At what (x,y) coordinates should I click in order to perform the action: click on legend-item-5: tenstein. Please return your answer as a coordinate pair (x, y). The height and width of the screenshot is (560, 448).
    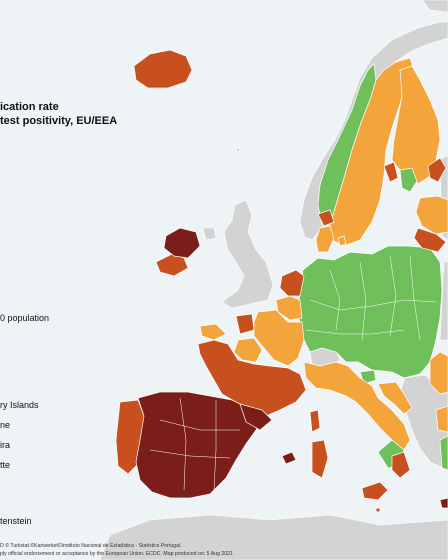
    Looking at the image, I should click on (16, 521).